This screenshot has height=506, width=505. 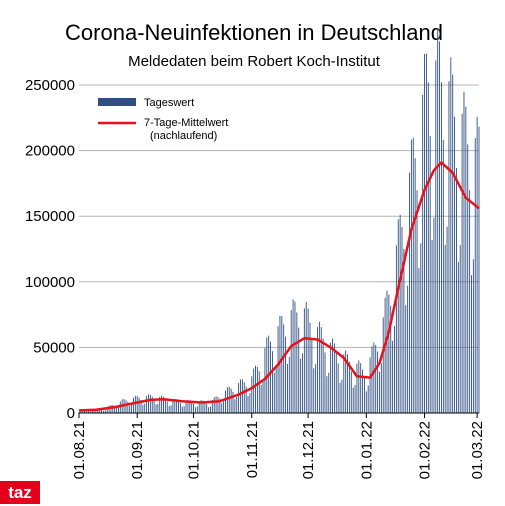 I want to click on x-tick-label: 01.08.21, so click(x=79, y=450).